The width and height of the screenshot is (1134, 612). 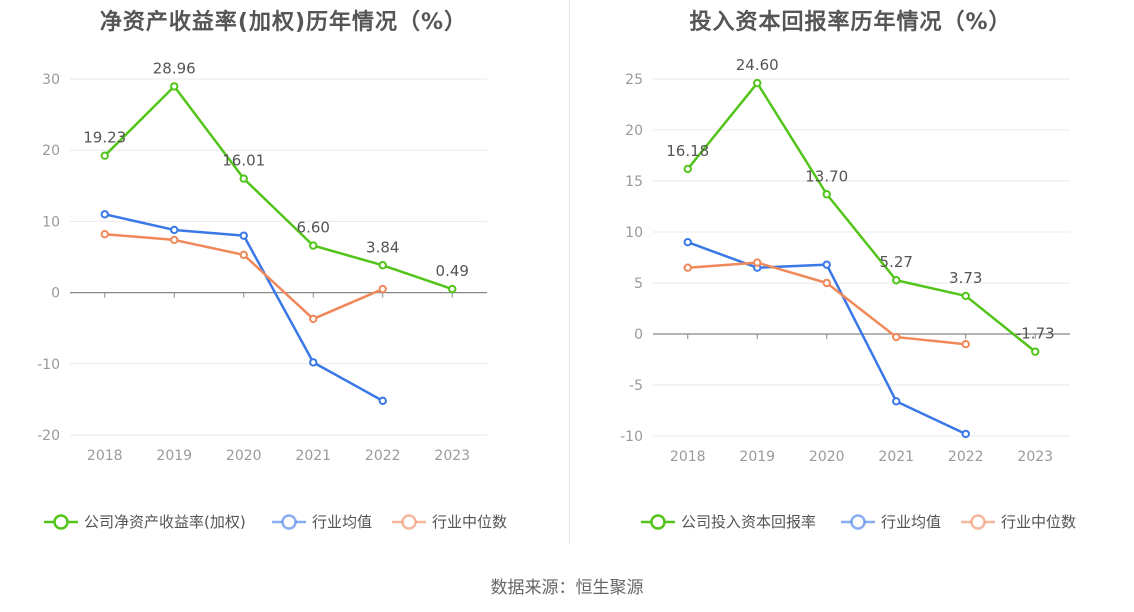 What do you see at coordinates (1035, 334) in the screenshot?
I see `data-label: -1.73` at bounding box center [1035, 334].